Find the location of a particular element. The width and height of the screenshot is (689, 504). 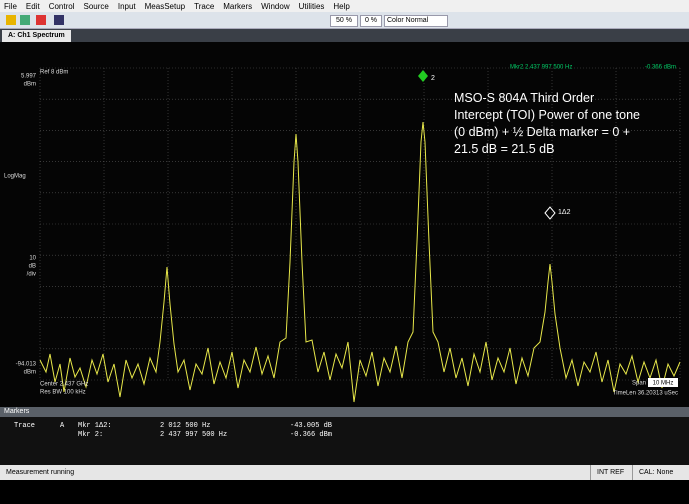

tab-bar is located at coordinates (344, 35).